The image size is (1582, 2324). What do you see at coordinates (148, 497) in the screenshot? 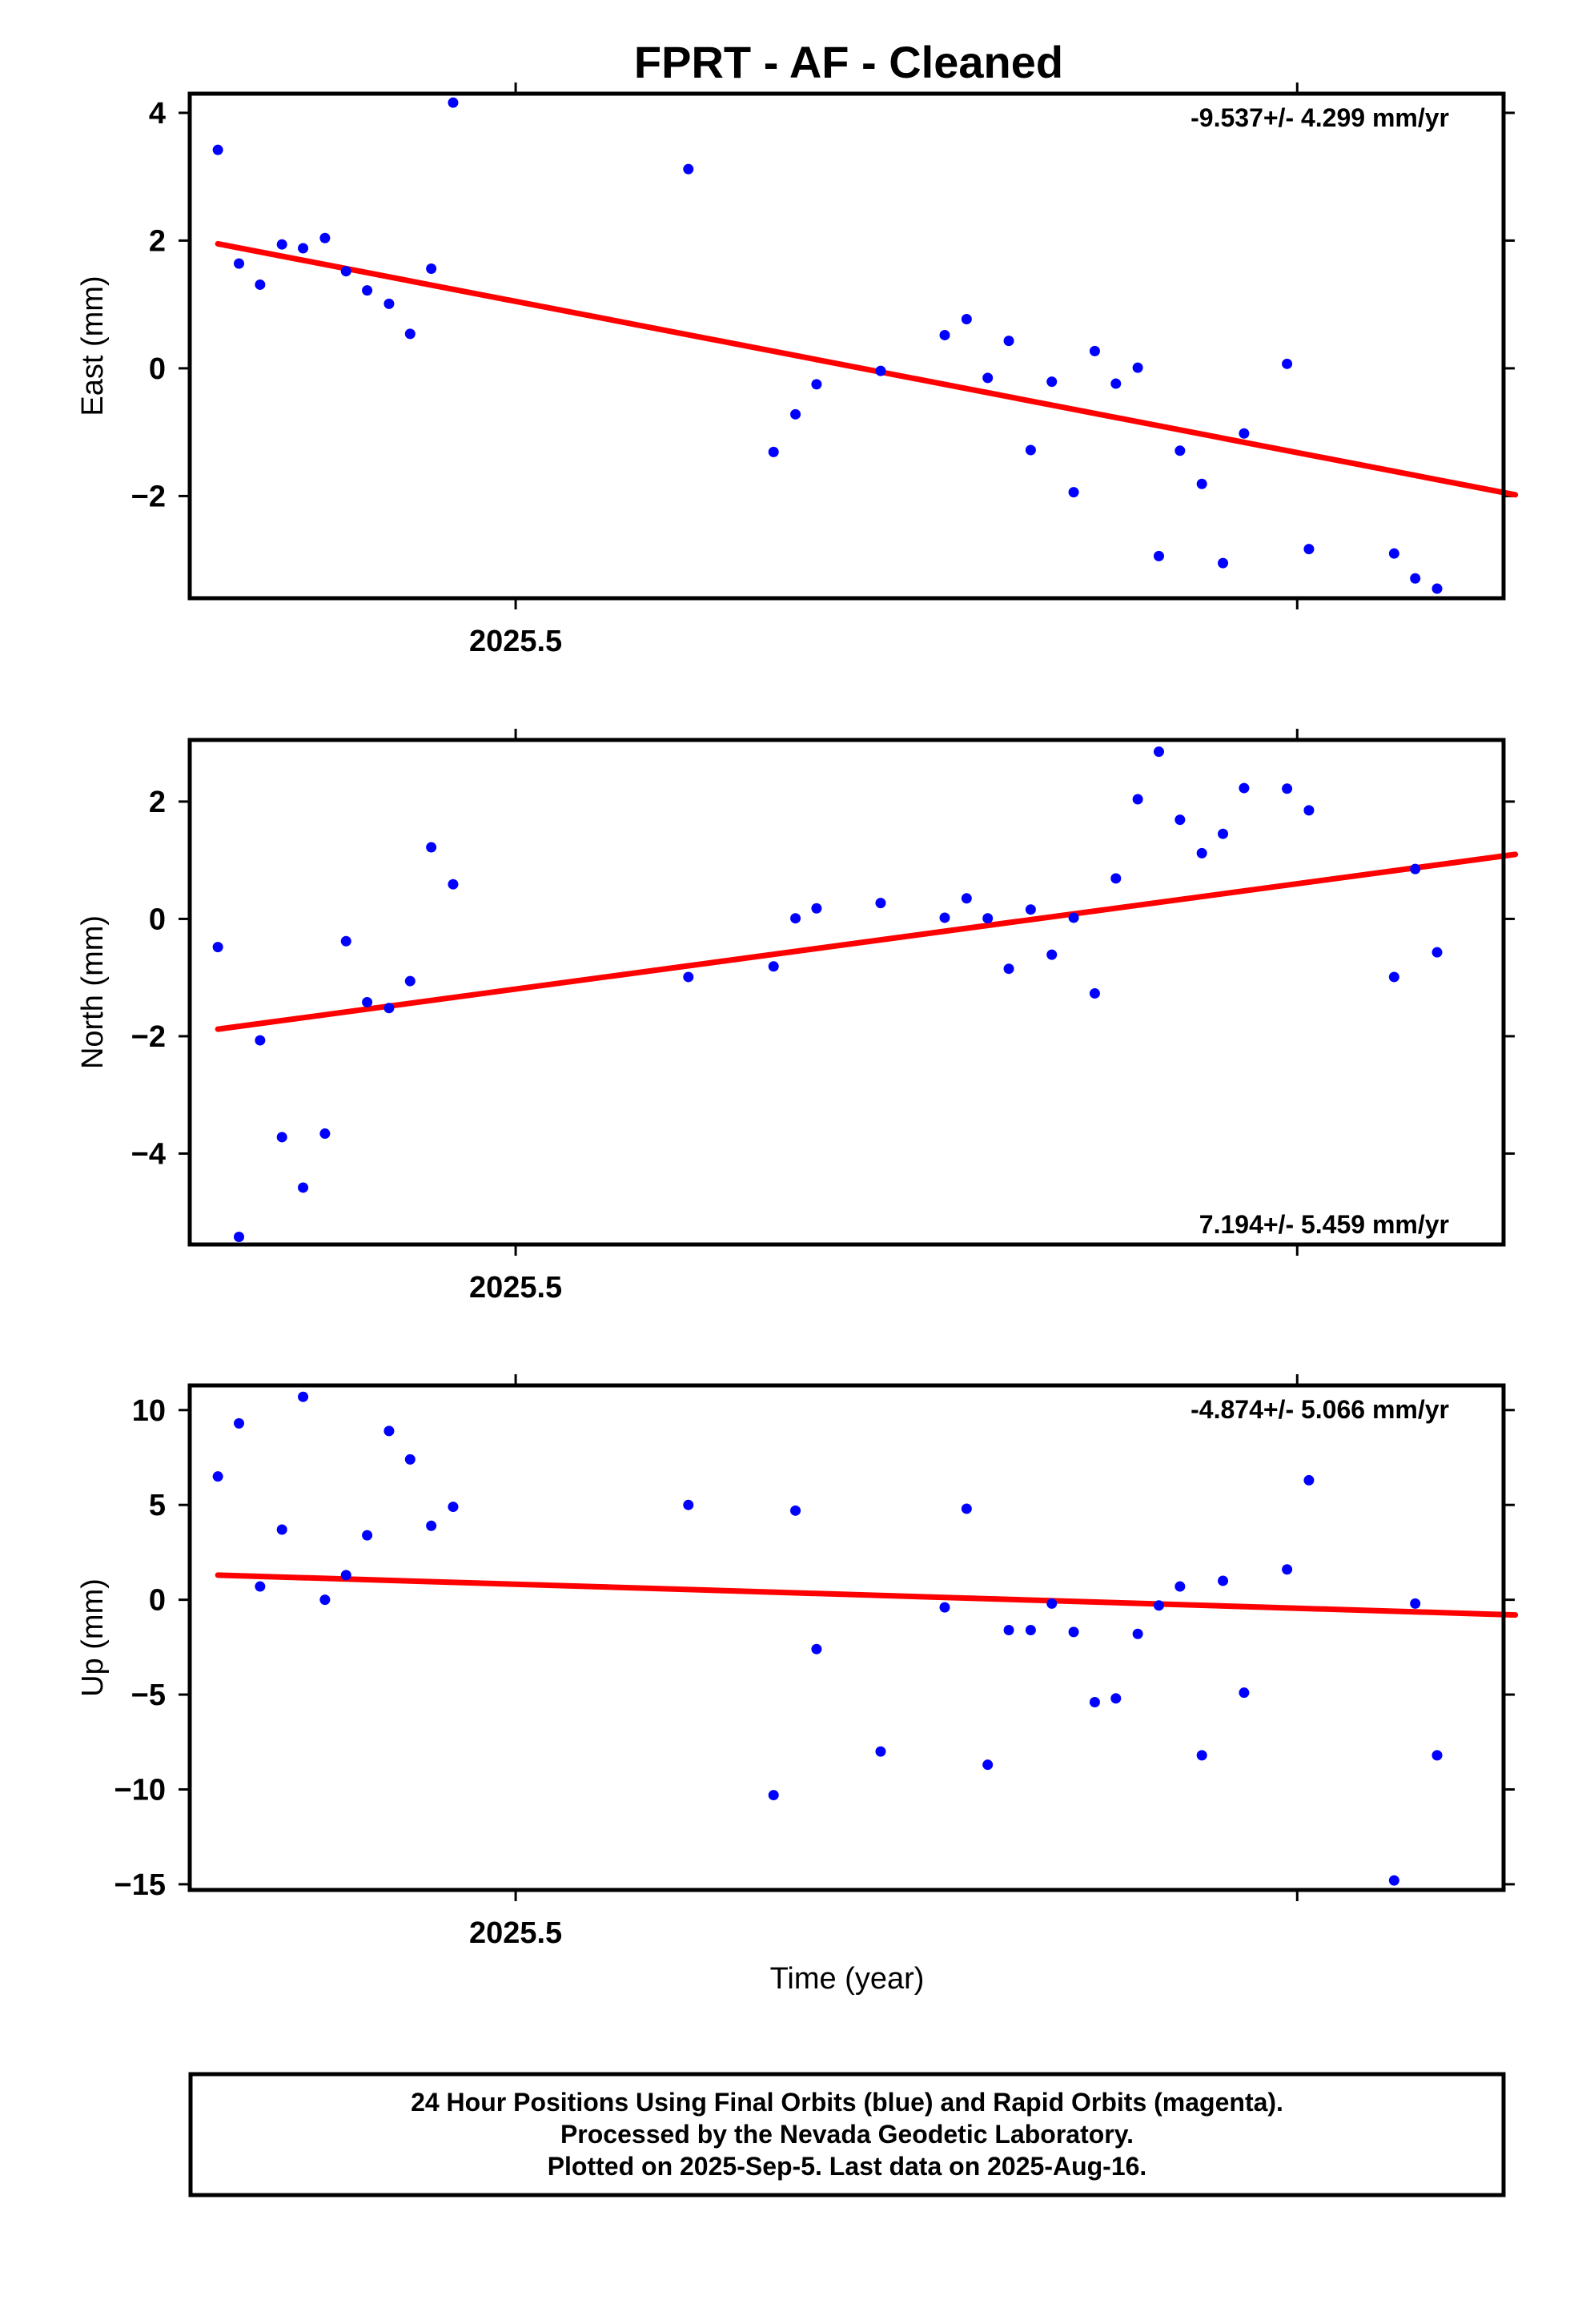
I see `east-ytick-label: −2` at bounding box center [148, 497].